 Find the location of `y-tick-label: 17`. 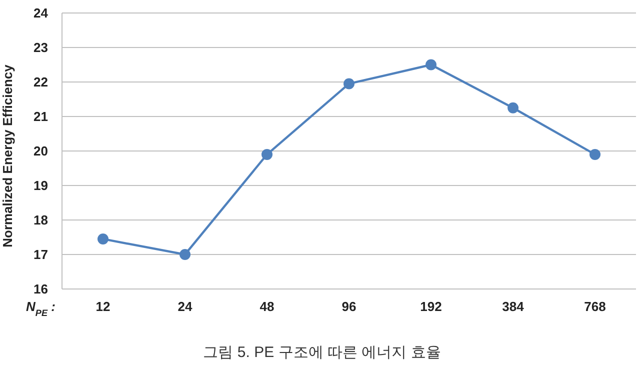

y-tick-label: 17 is located at coordinates (41, 254).